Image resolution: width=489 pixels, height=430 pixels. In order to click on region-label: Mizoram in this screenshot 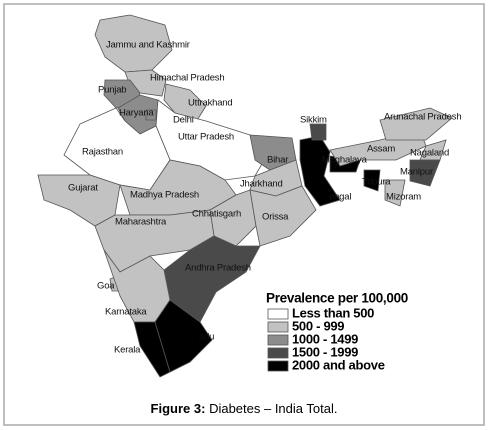, I will do `click(403, 197)`.